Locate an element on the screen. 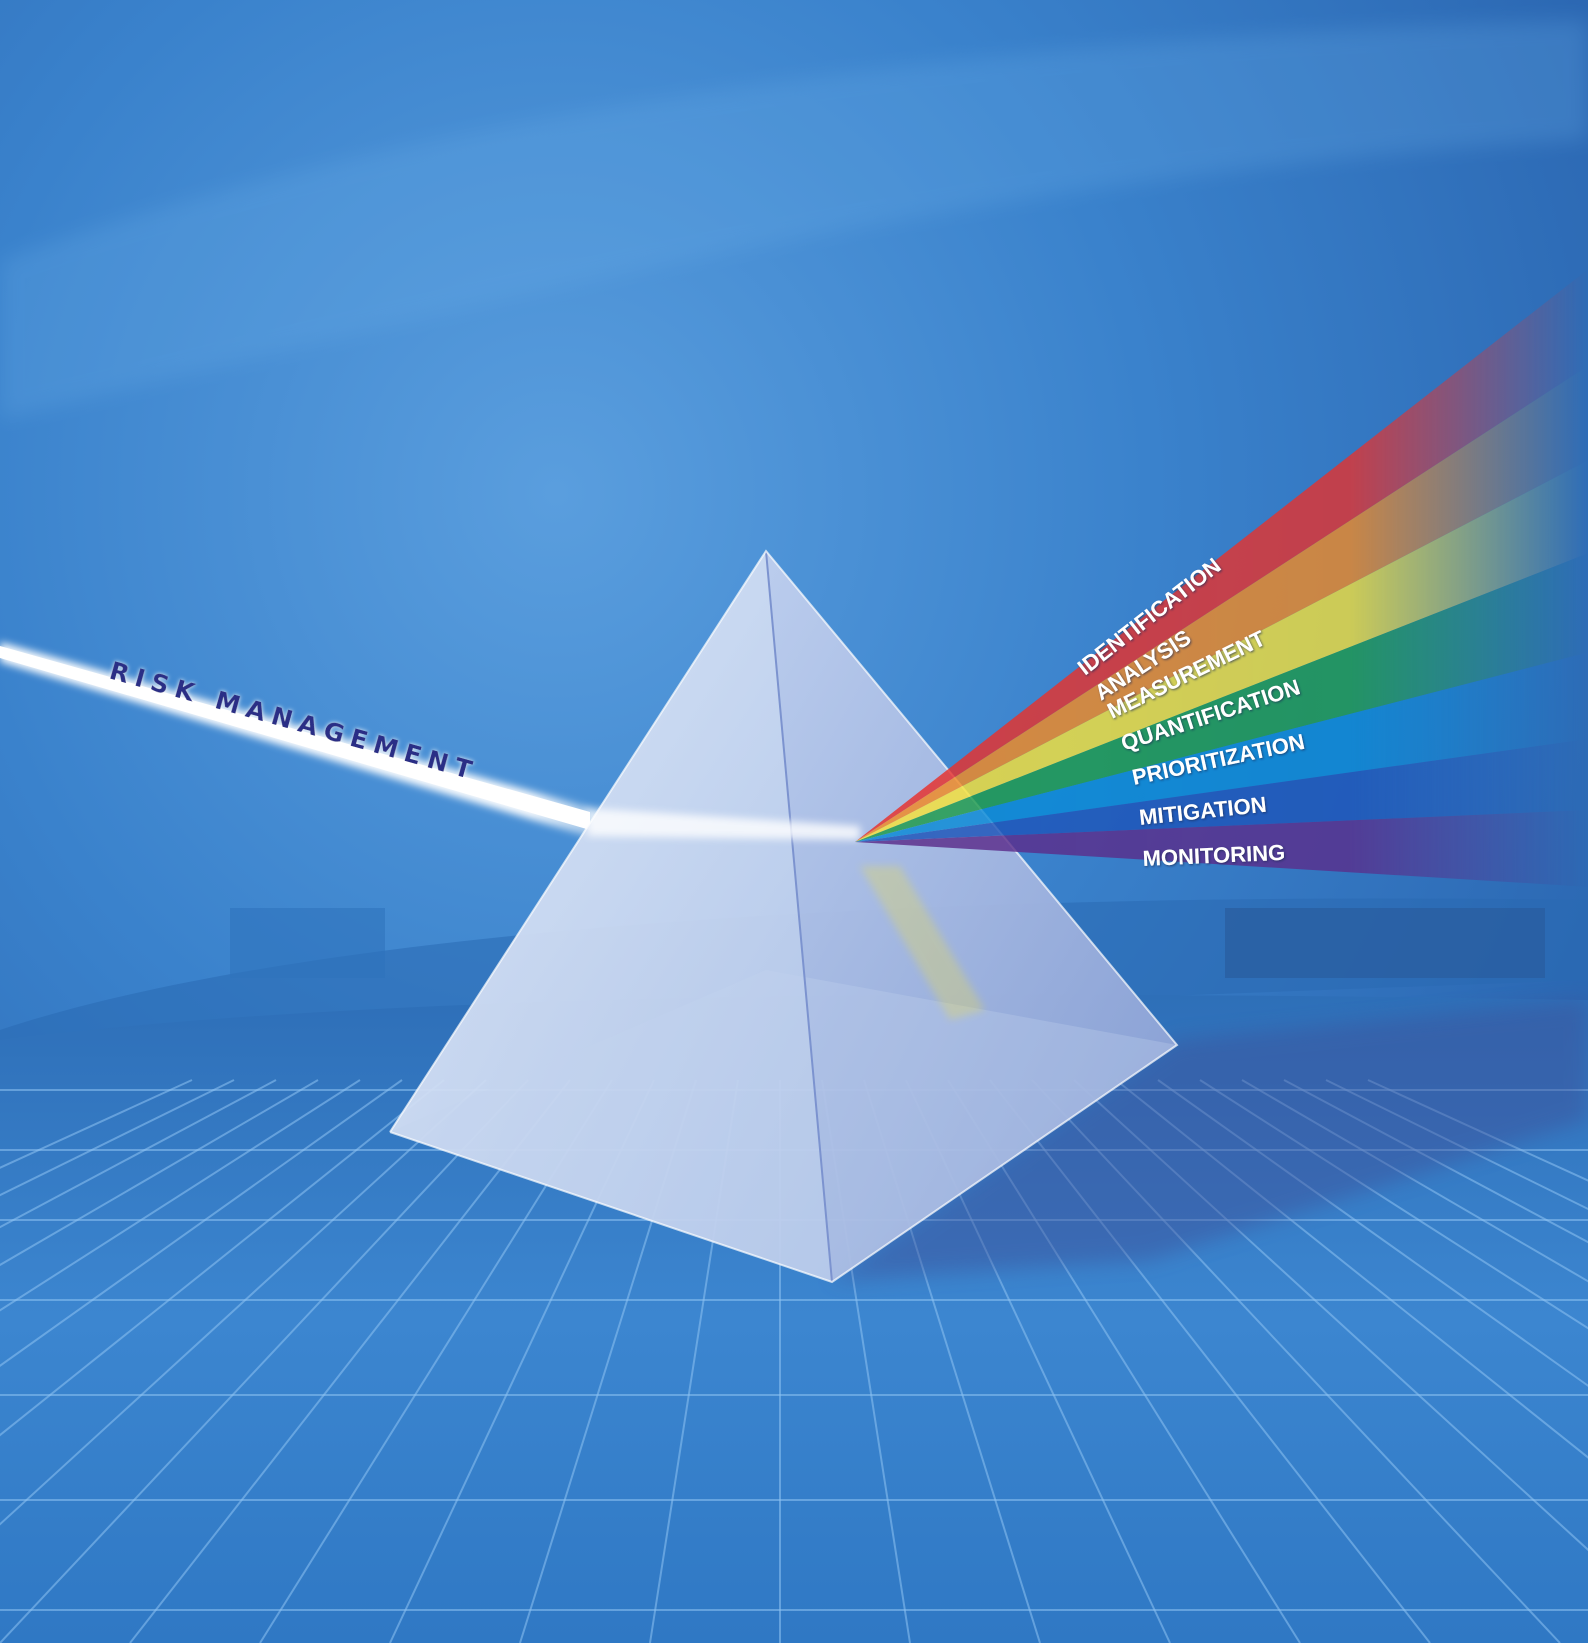  prism-internal-refraction is located at coordinates (922, 943).